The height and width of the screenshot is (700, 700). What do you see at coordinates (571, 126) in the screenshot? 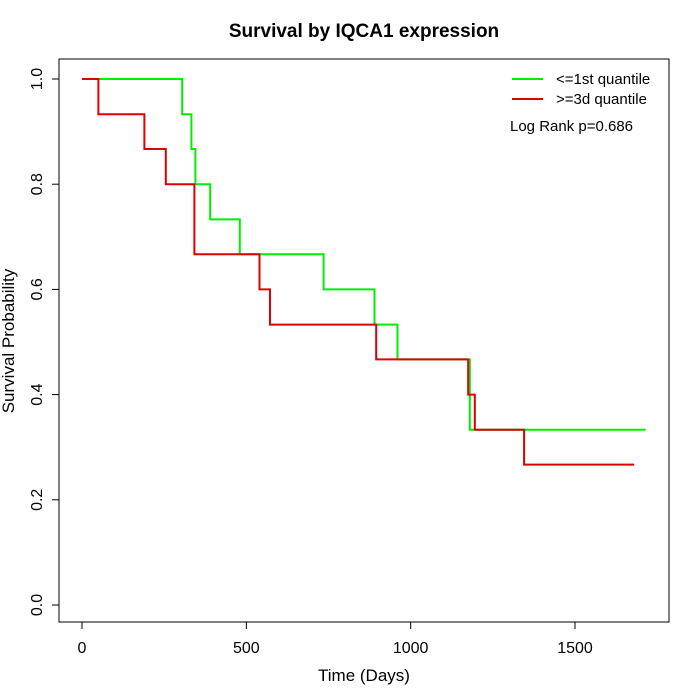
I see `log-rank-annotation: Log Rank p=0.686` at bounding box center [571, 126].